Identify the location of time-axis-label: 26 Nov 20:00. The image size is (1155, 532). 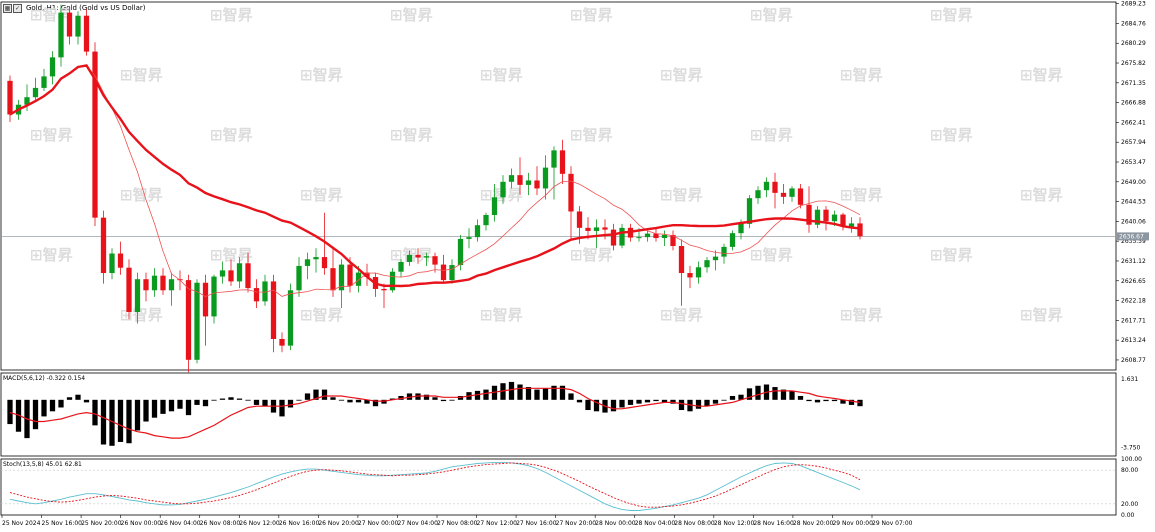
(338, 523).